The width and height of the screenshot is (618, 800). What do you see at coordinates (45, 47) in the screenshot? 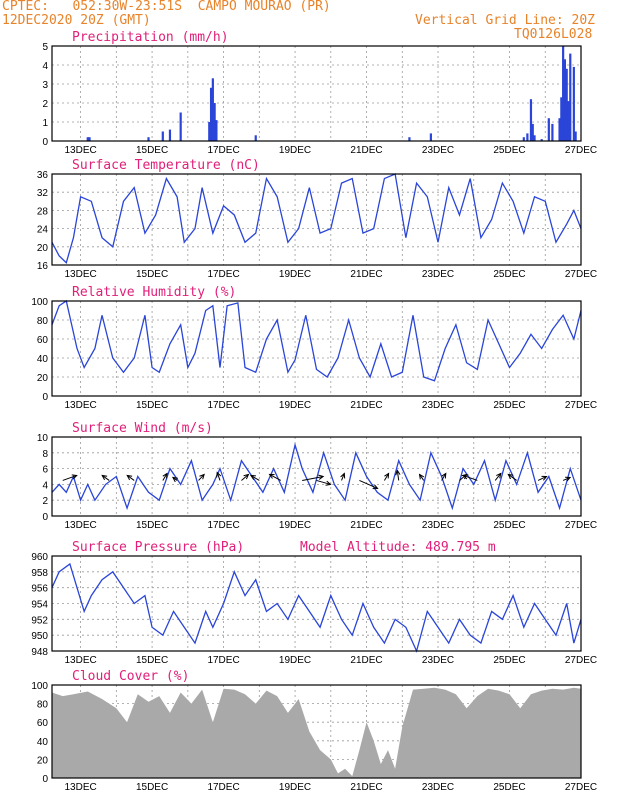
I see `y-tick-label: 5` at bounding box center [45, 47].